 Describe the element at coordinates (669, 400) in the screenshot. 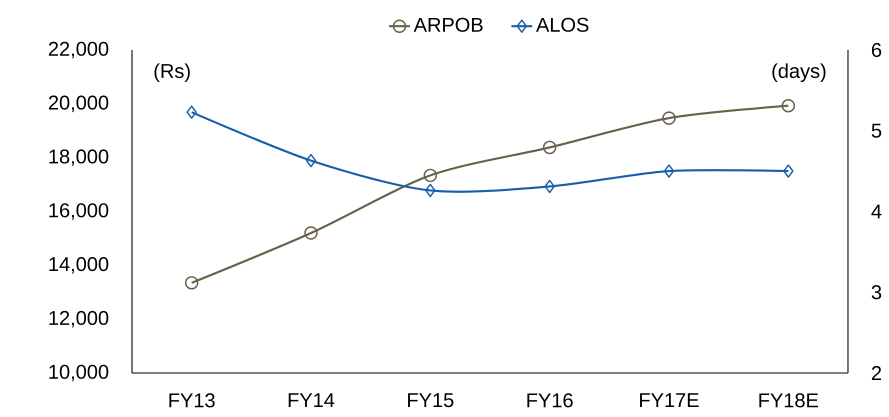

I see `x-tick-label: FY17E` at that location.